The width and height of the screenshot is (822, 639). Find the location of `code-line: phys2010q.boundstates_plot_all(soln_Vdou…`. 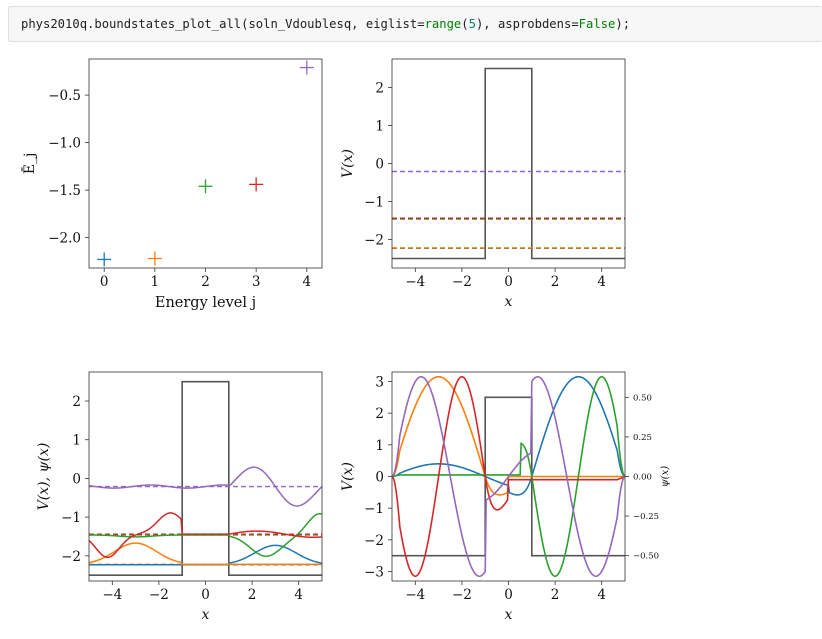

code-line: phys2010q.boundstates_plot_all(soln_Vdou… is located at coordinates (325, 24).